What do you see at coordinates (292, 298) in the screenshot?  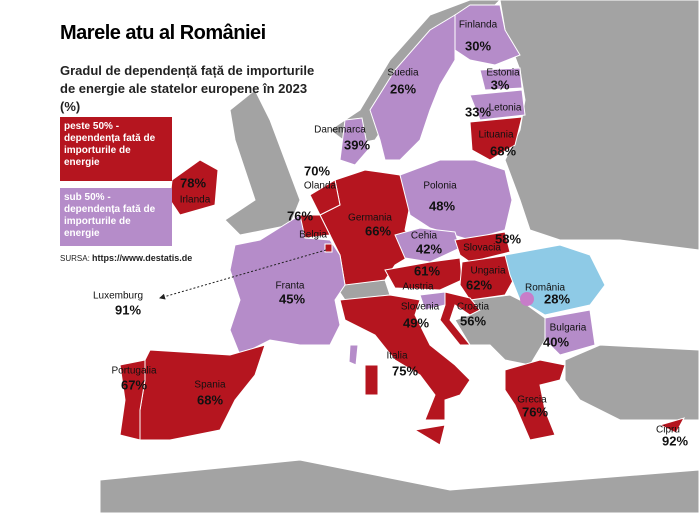 I see `country-value: 45%` at bounding box center [292, 298].